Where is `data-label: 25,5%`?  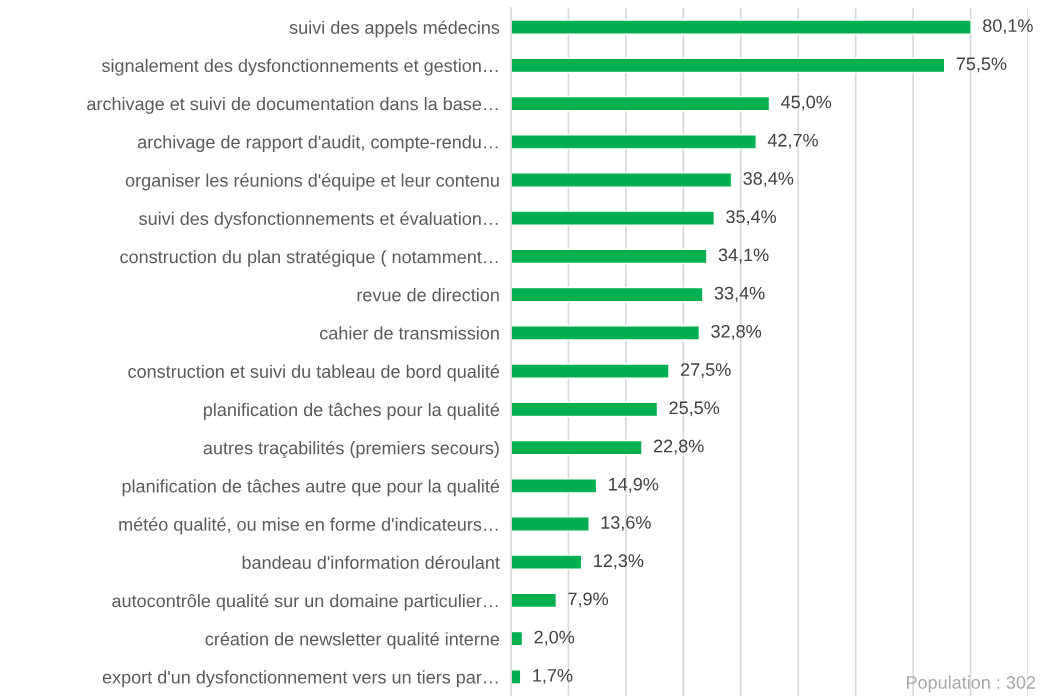 data-label: 25,5% is located at coordinates (694, 409).